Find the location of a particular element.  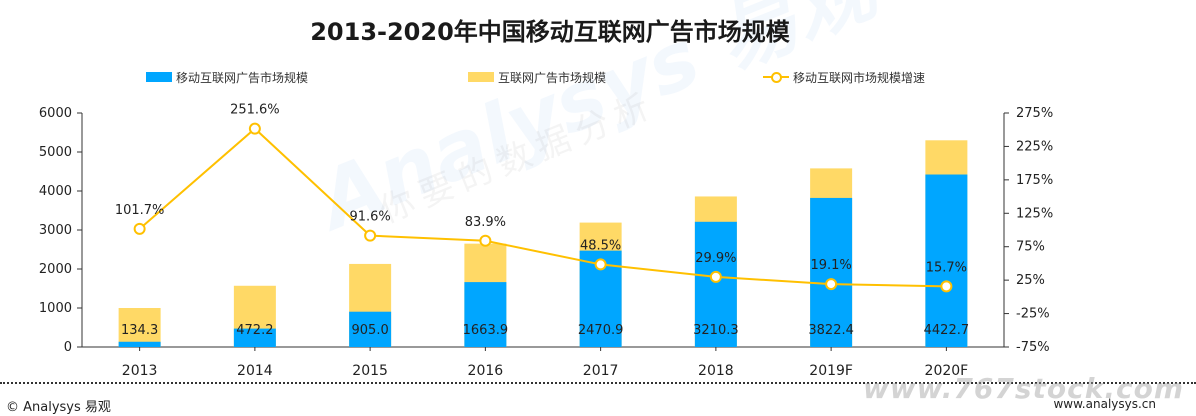

bar-data-label: 905.0 is located at coordinates (370, 330).